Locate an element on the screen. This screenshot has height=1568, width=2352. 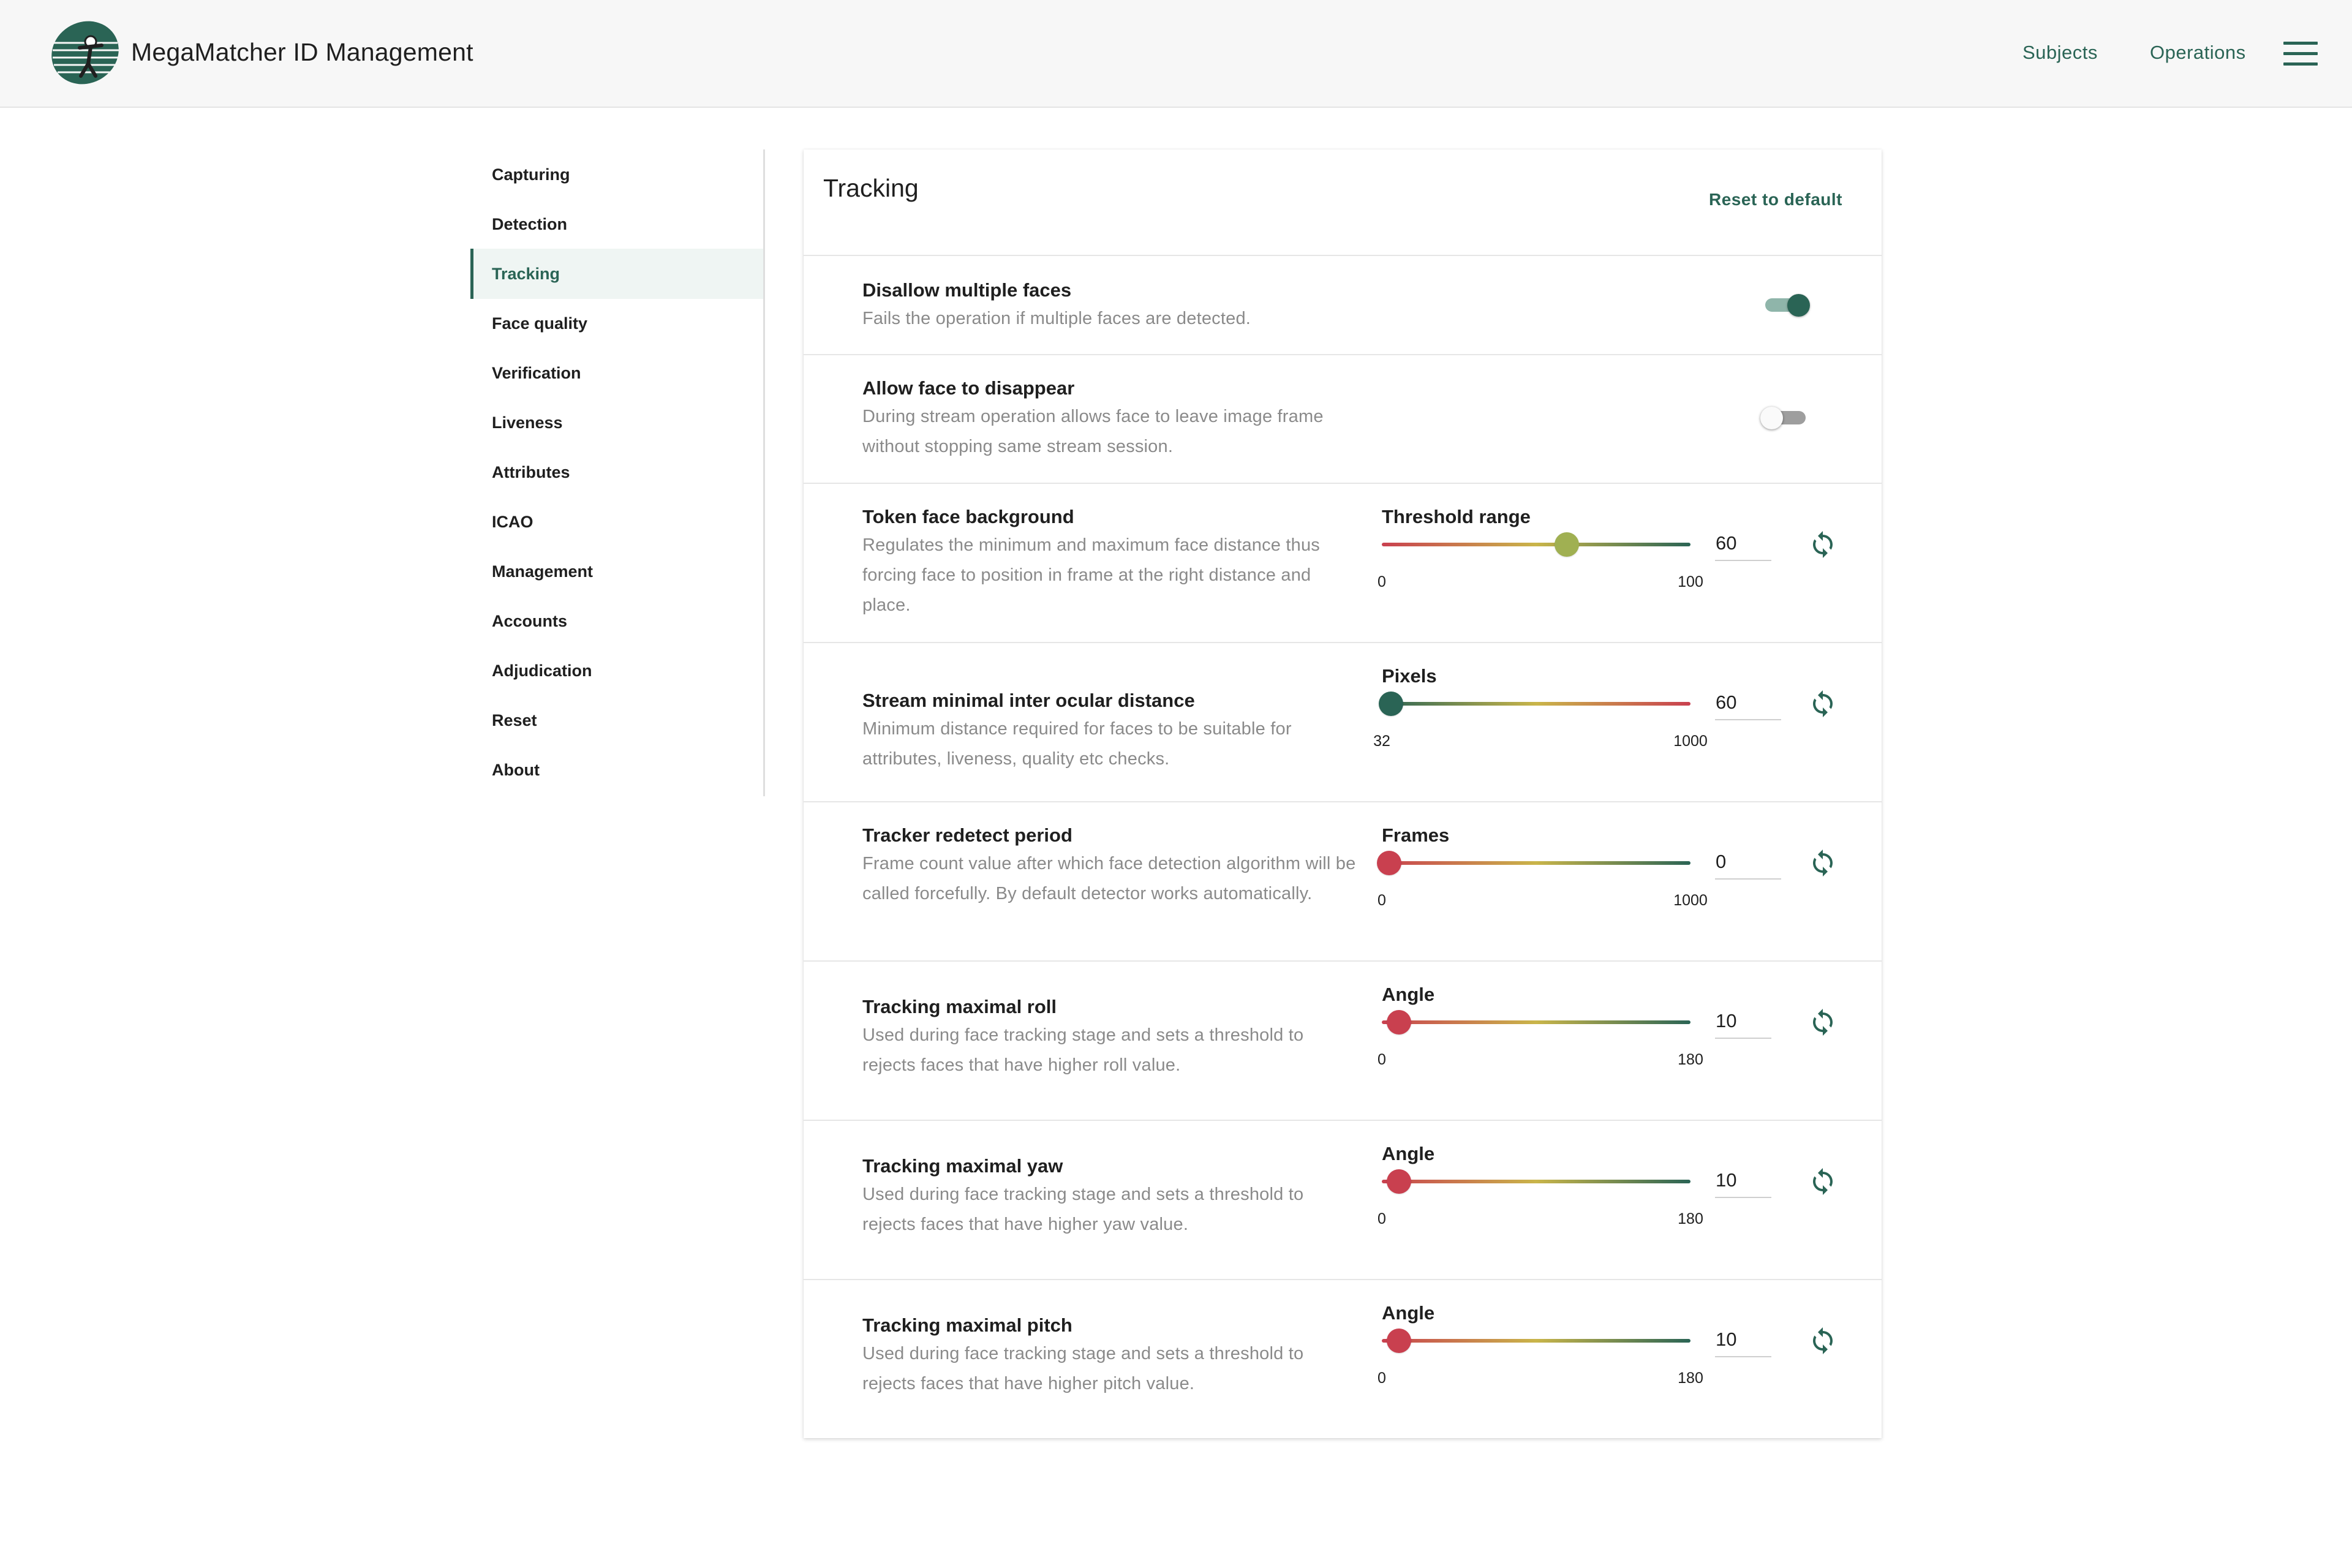
roll-angle-slider is located at coordinates (1536, 1023).